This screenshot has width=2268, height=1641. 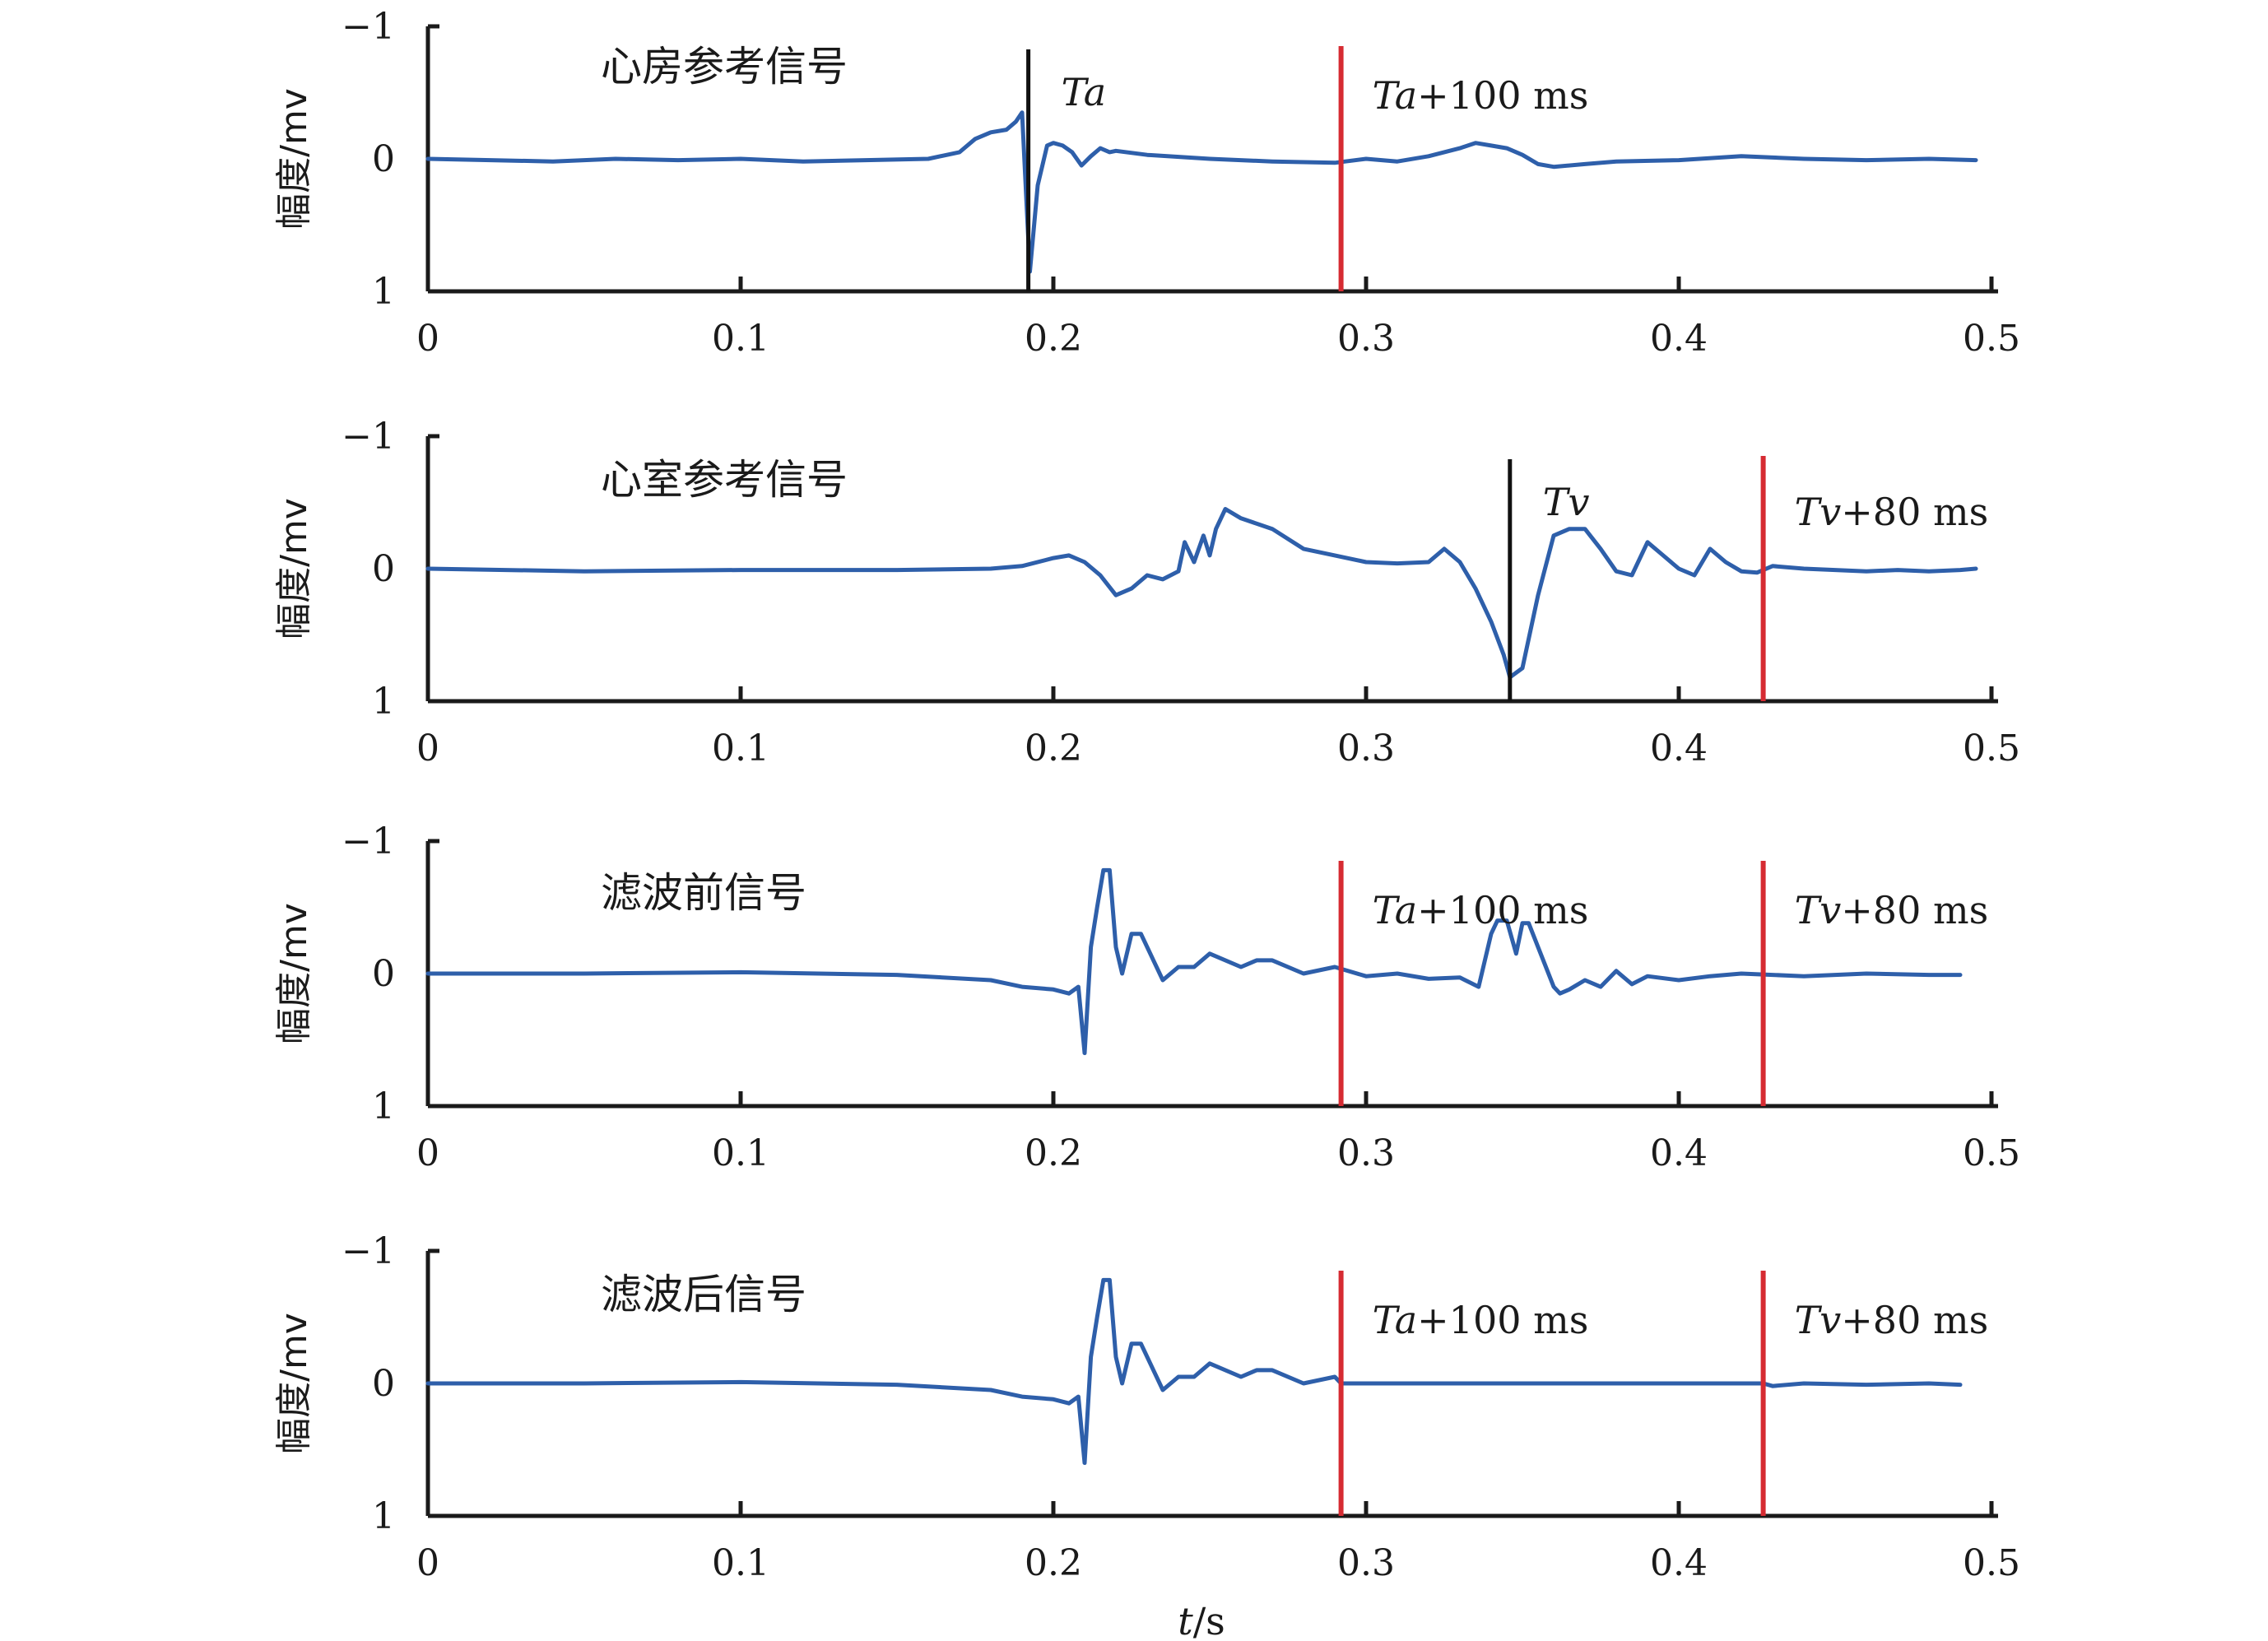 I want to click on x-axis-title-unit: /s, so click(x=1209, y=1620).